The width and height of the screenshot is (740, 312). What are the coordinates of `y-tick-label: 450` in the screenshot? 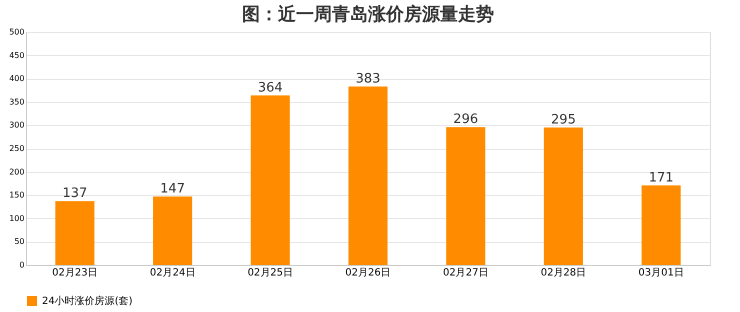 It's located at (16, 55).